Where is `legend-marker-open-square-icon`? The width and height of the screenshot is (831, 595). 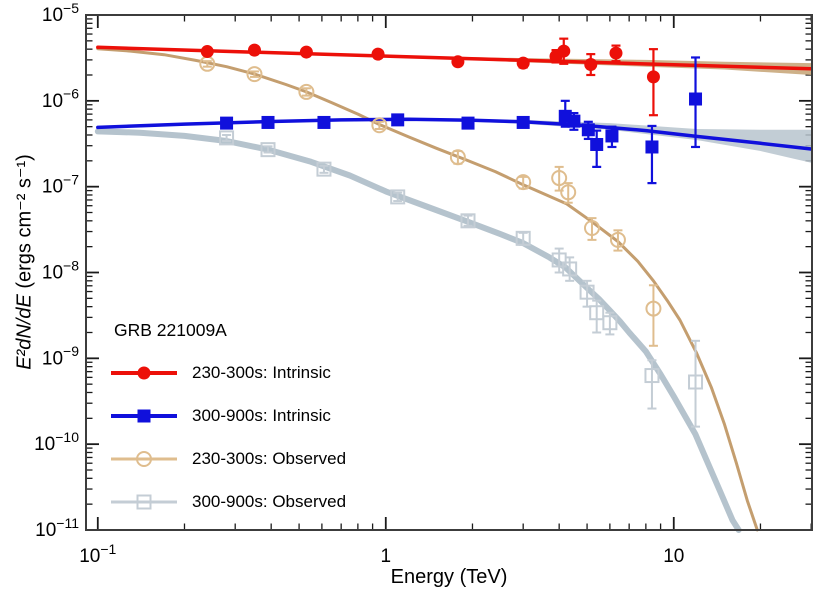
legend-marker-open-square-icon is located at coordinates (144, 501).